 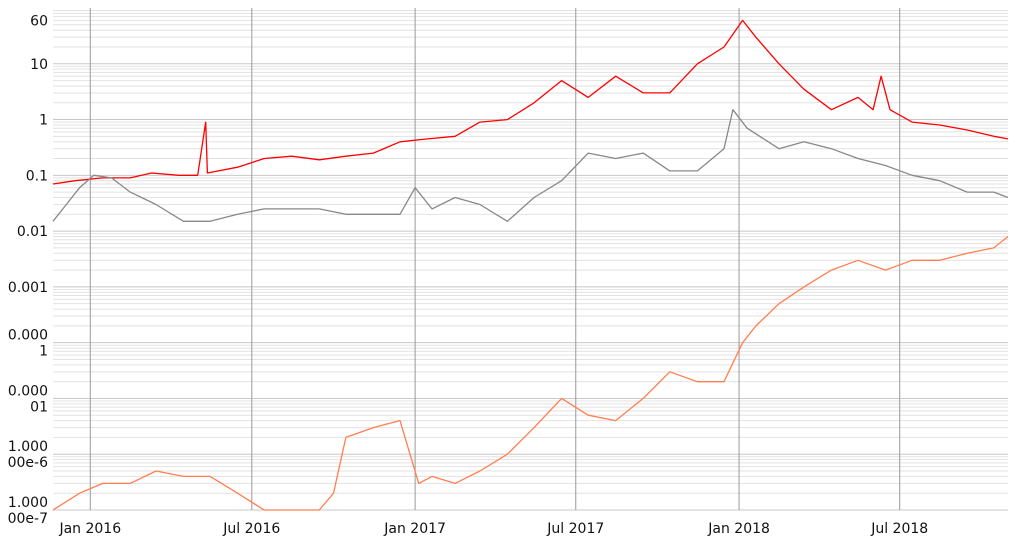 I want to click on y-tick-label: 0.1, so click(x=37, y=176).